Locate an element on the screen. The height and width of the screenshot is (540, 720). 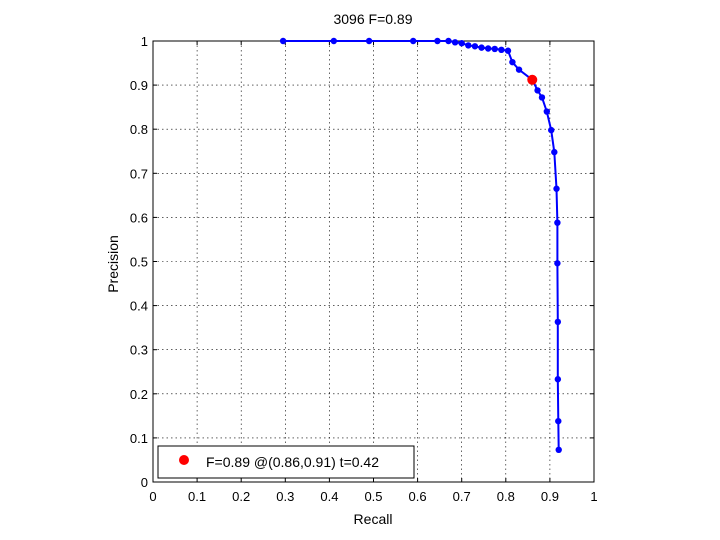
x-tick-label: 0.3 is located at coordinates (285, 496).